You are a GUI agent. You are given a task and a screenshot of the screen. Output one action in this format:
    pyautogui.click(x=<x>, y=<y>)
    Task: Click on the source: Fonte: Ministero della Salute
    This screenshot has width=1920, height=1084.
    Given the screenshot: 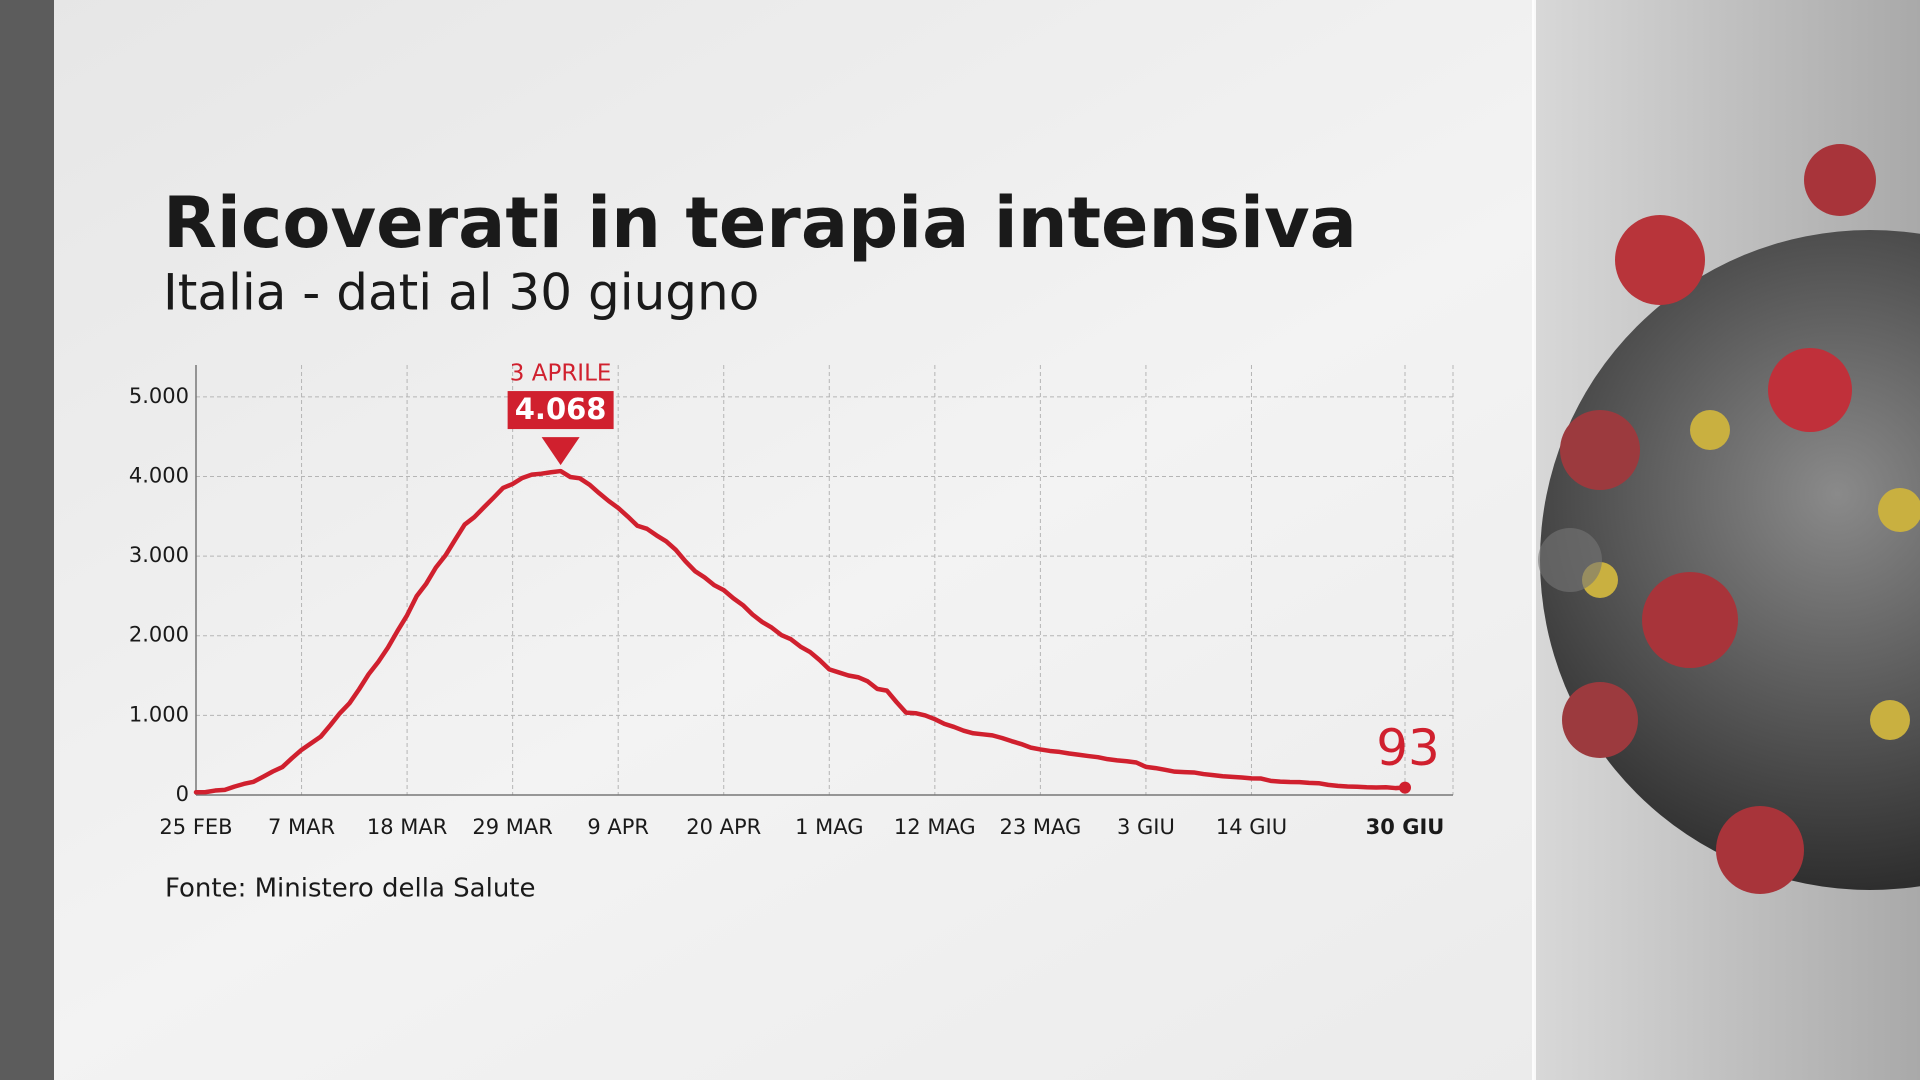 What is the action you would take?
    pyautogui.click(x=350, y=889)
    